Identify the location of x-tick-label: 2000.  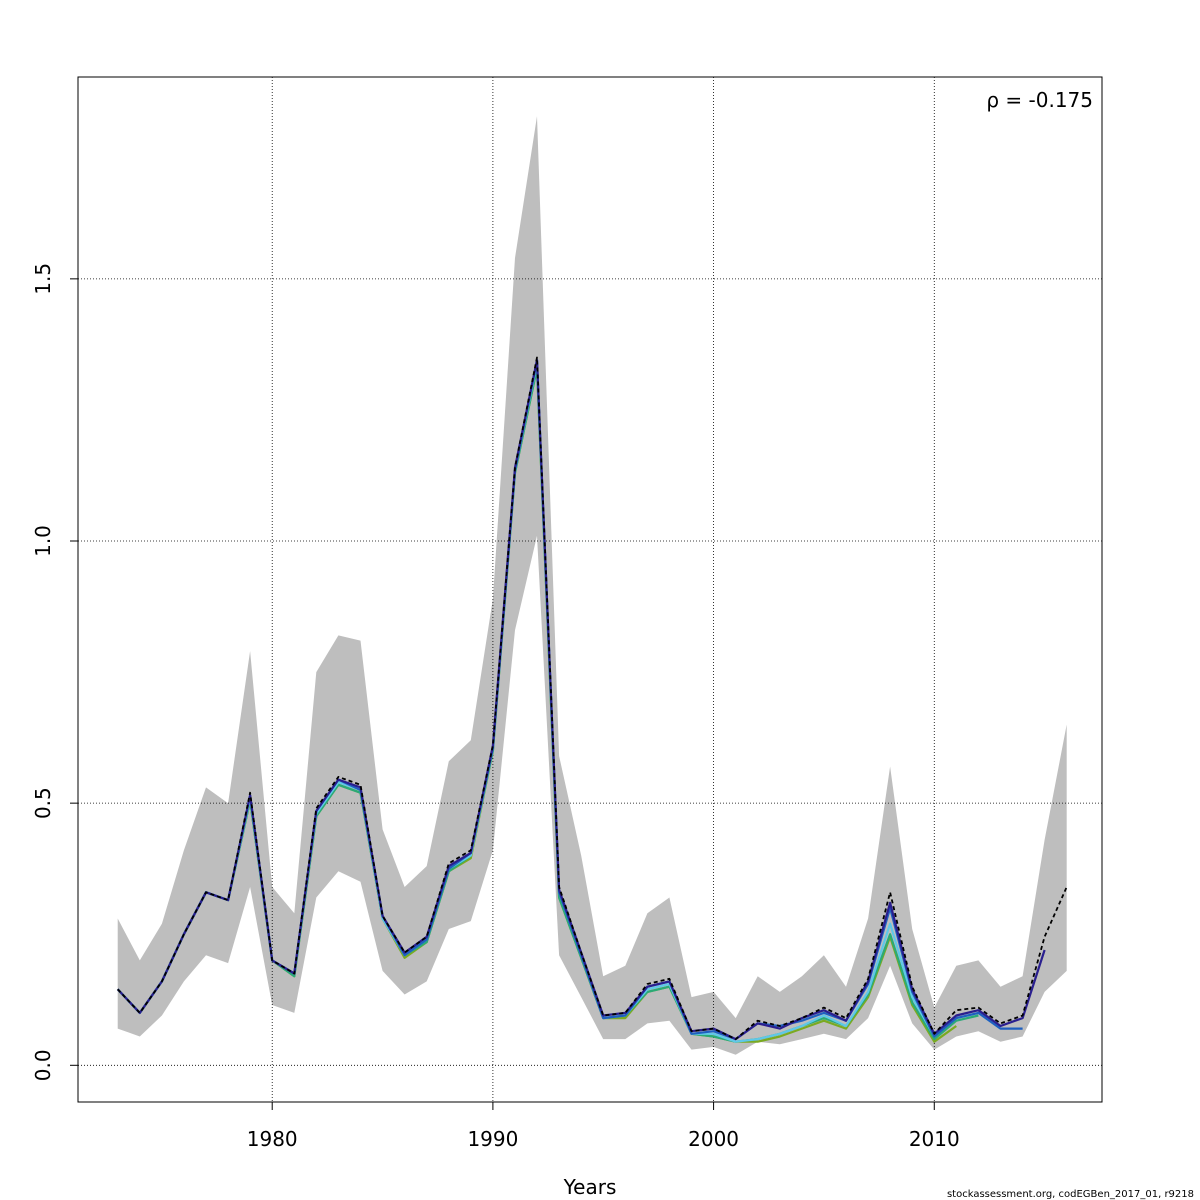
(713, 1139).